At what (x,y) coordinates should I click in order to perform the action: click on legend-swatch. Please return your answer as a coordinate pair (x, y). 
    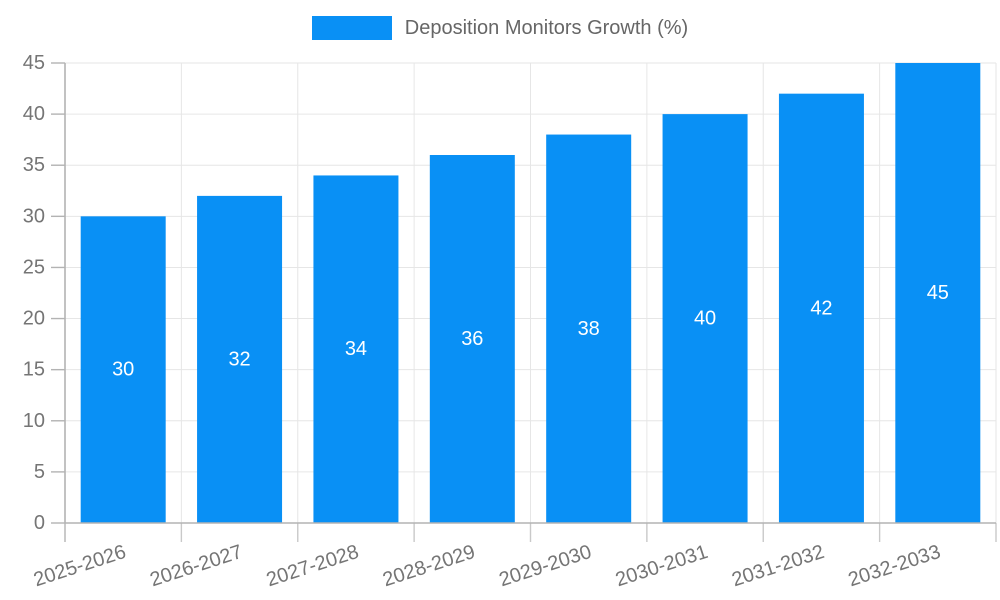
    Looking at the image, I should click on (351, 28).